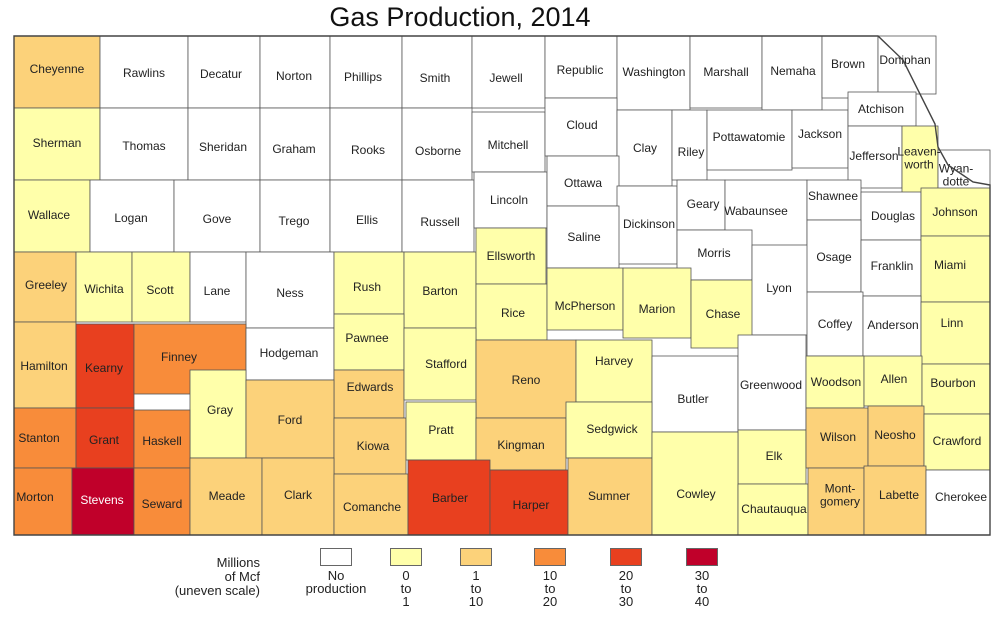 The image size is (1000, 628). Describe the element at coordinates (892, 266) in the screenshot. I see `county-label-franklin: Franklin` at that location.